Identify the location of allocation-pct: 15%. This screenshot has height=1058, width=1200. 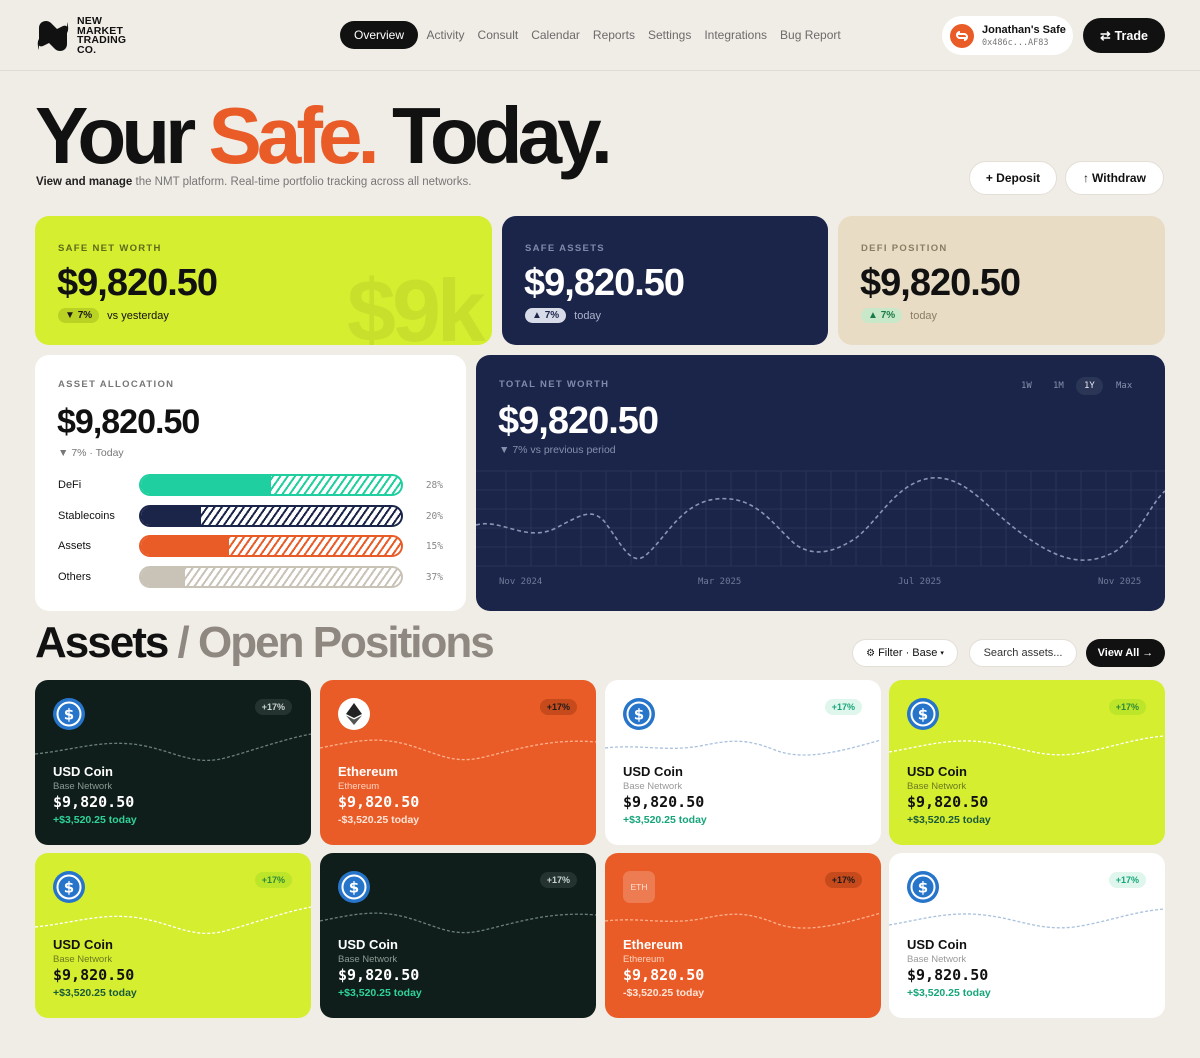
(434, 546).